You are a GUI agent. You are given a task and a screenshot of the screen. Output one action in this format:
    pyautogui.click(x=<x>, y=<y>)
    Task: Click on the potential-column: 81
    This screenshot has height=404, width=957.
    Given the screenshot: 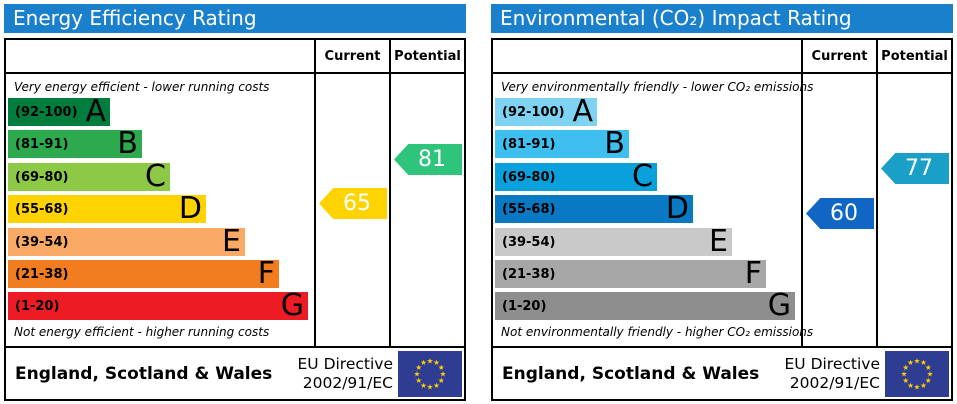 What is the action you would take?
    pyautogui.click(x=426, y=210)
    